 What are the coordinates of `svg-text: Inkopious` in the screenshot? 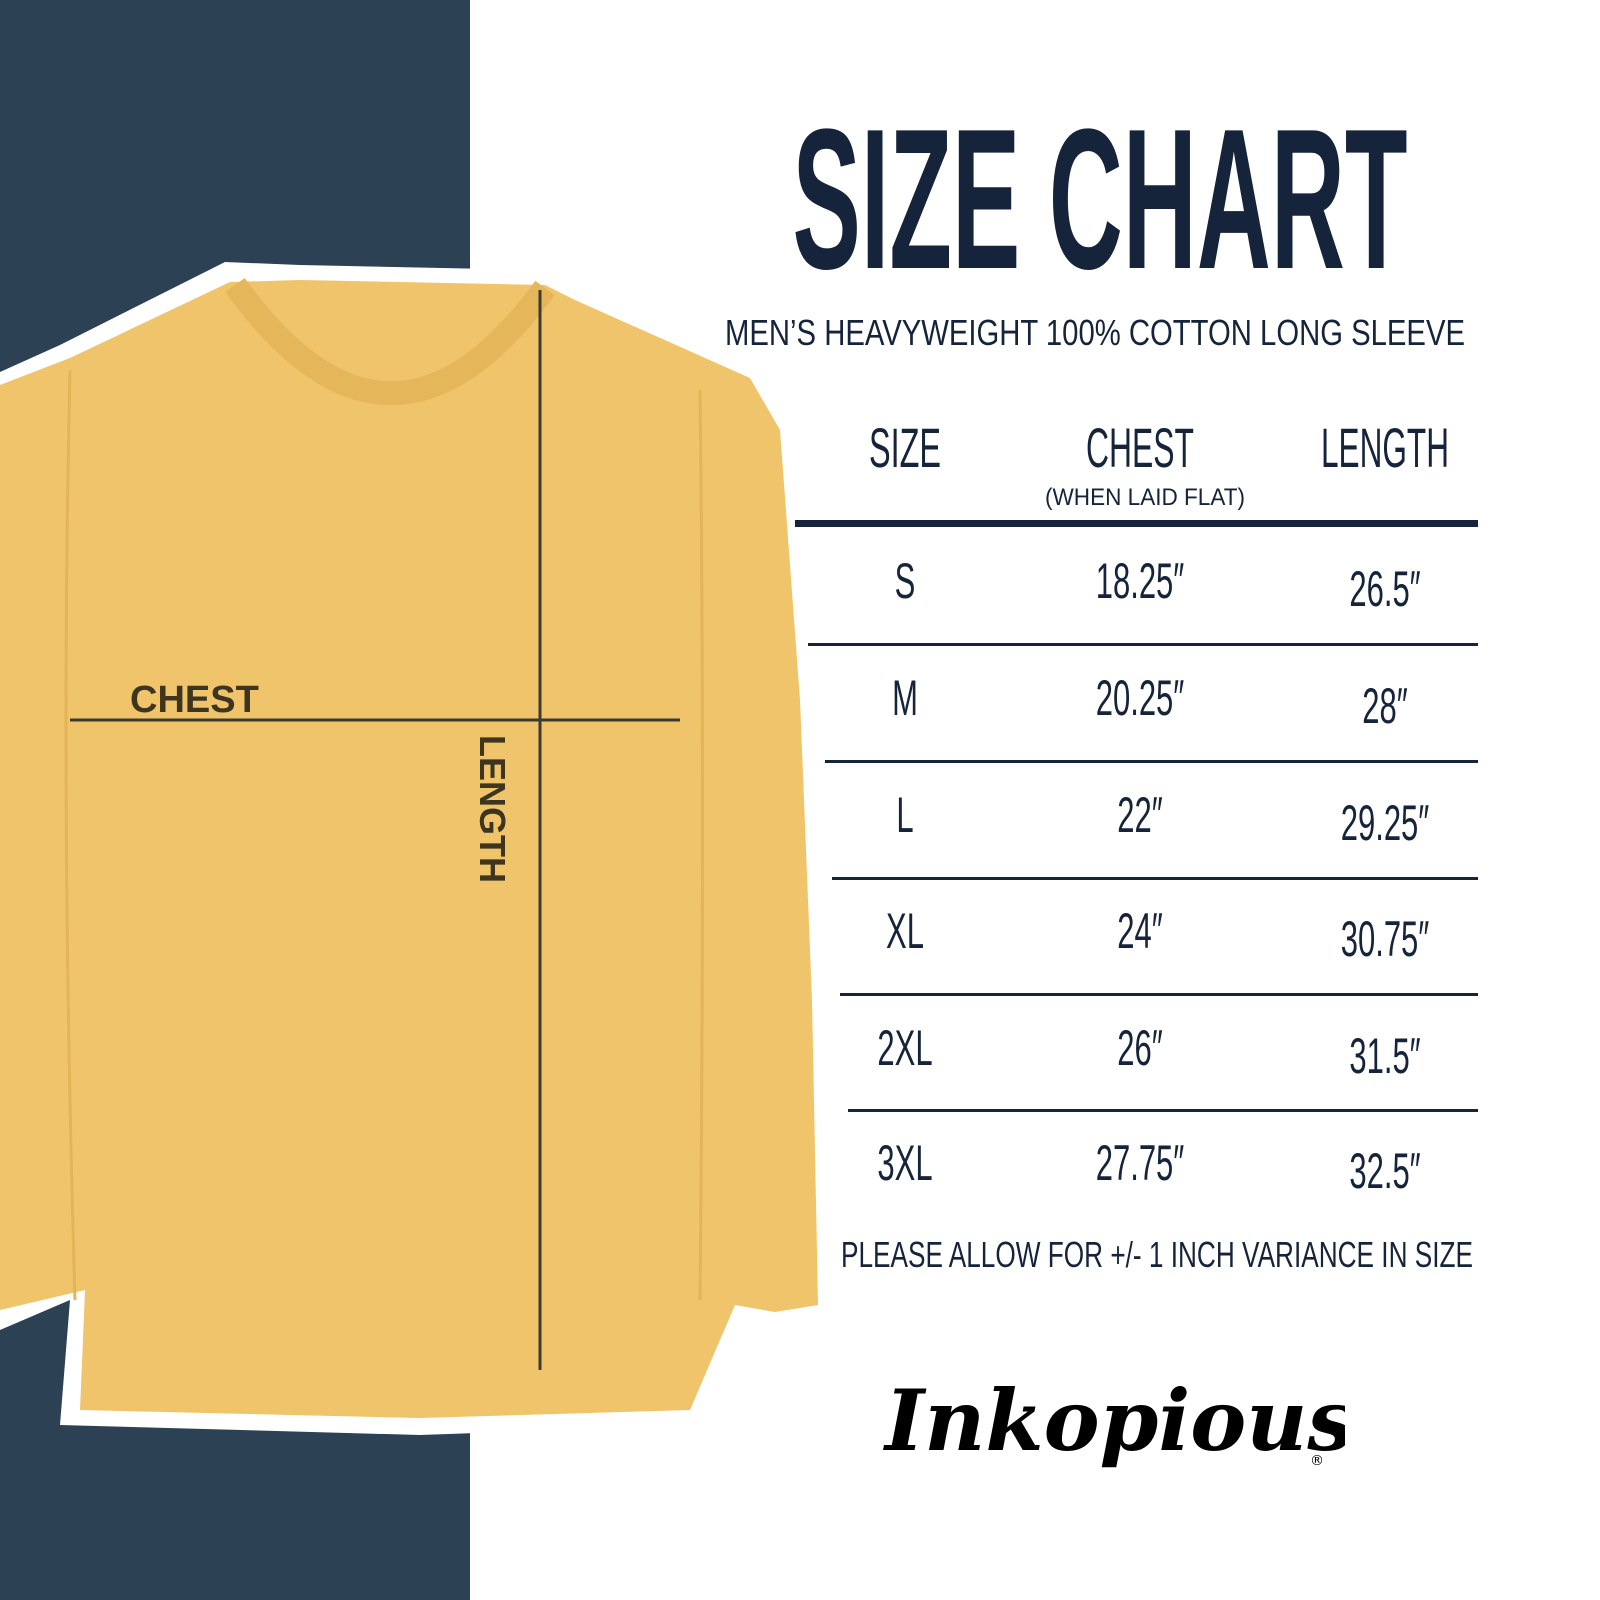 It's located at (1114, 1420).